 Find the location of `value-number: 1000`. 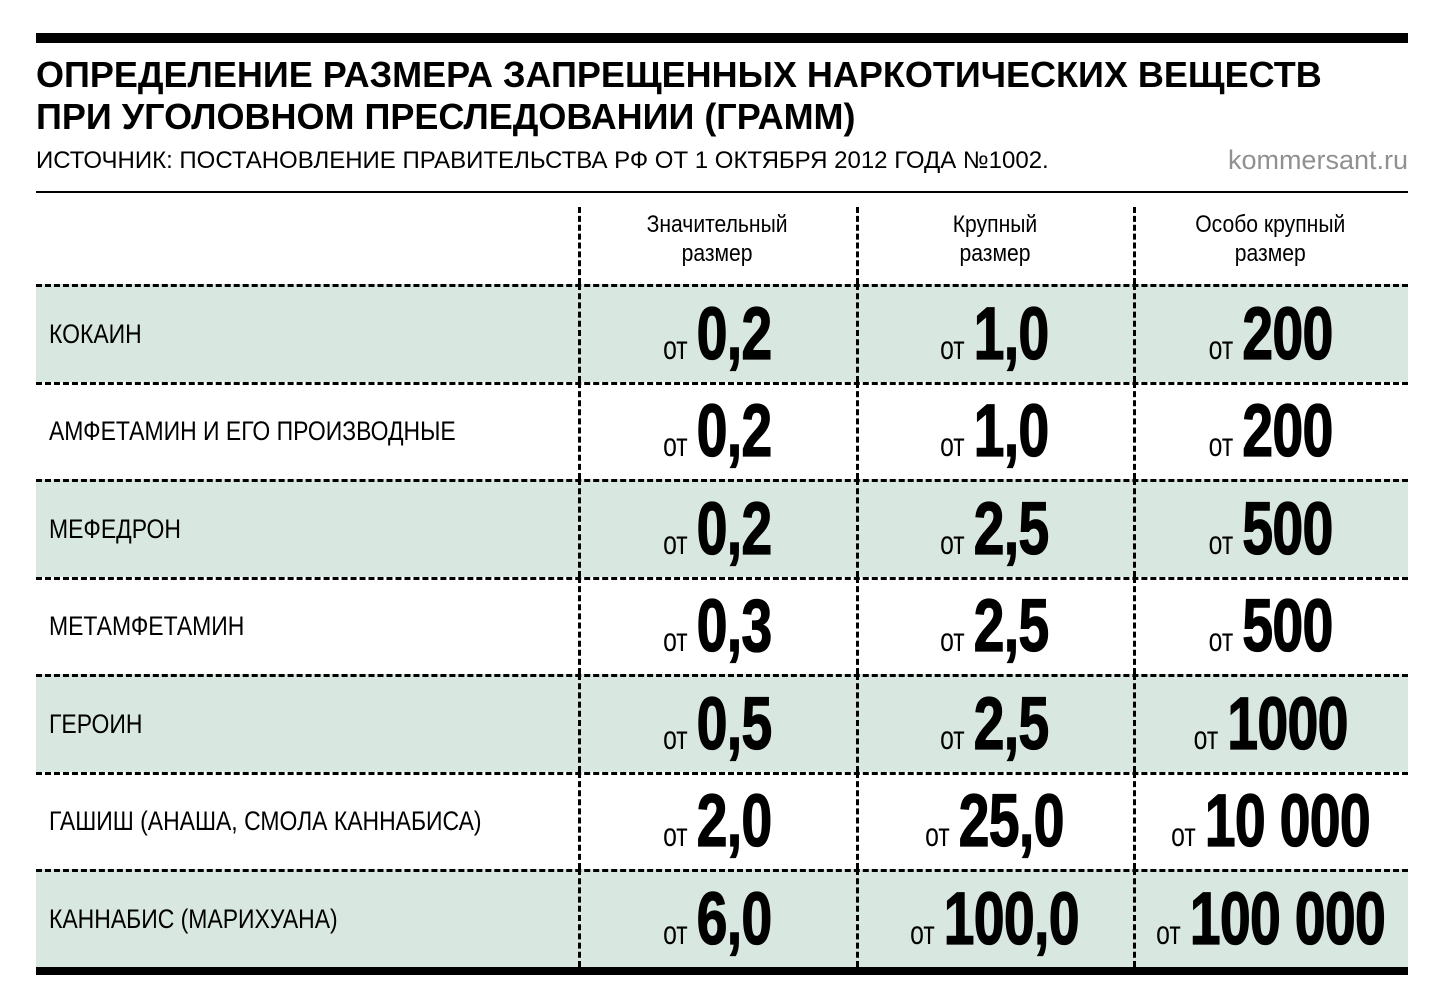

value-number: 1000 is located at coordinates (1288, 723).